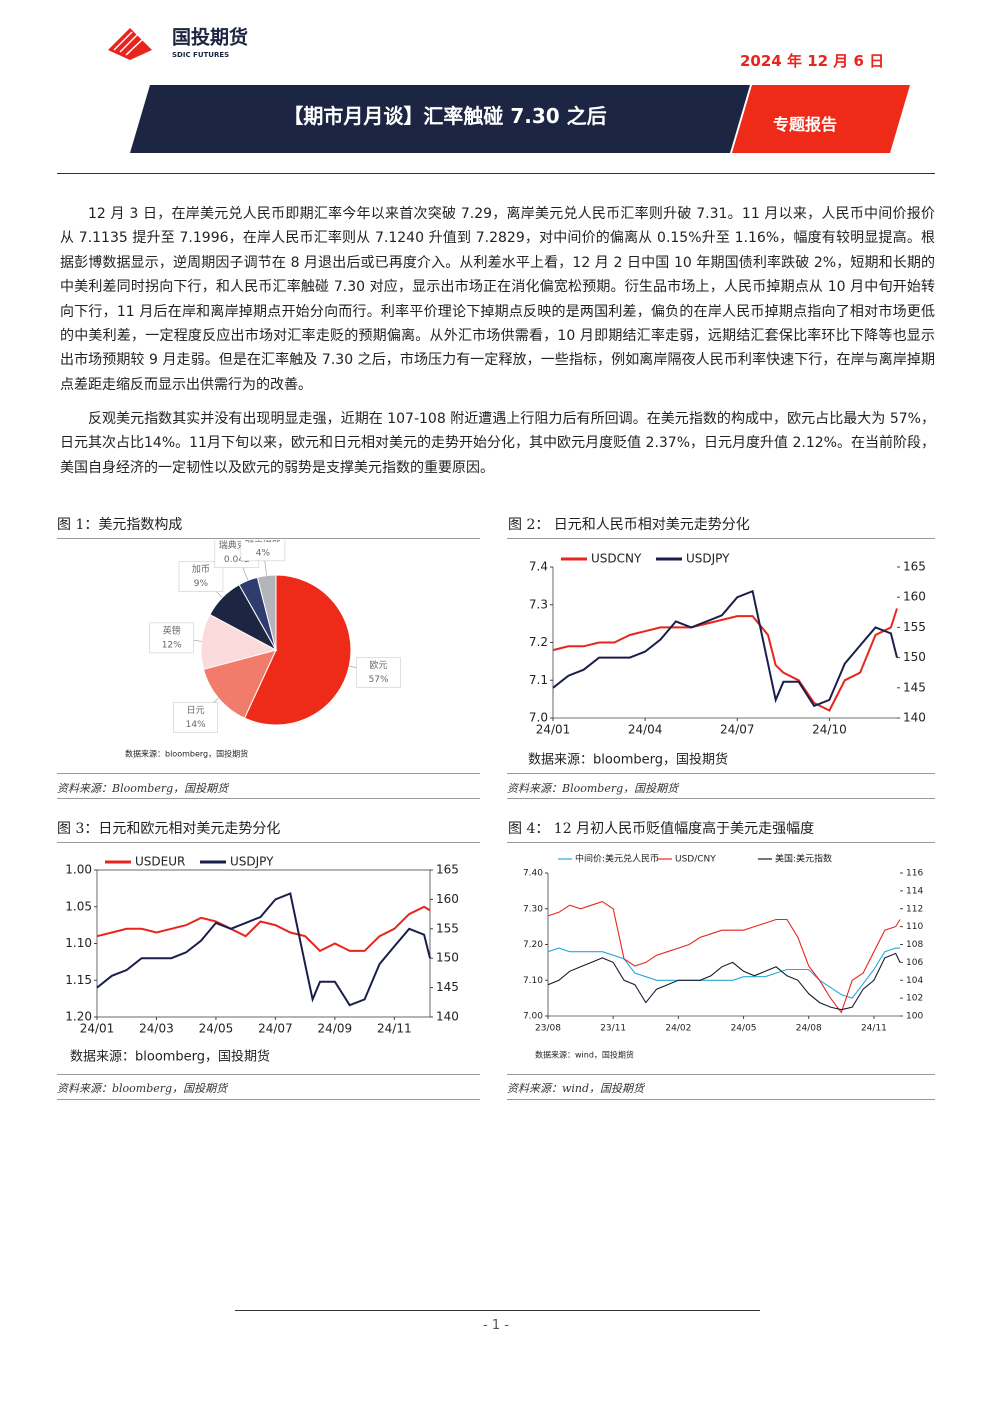 Image resolution: width=992 pixels, height=1403 pixels. Describe the element at coordinates (678, 1029) in the screenshot. I see `x-tick-label: 24/02` at that location.